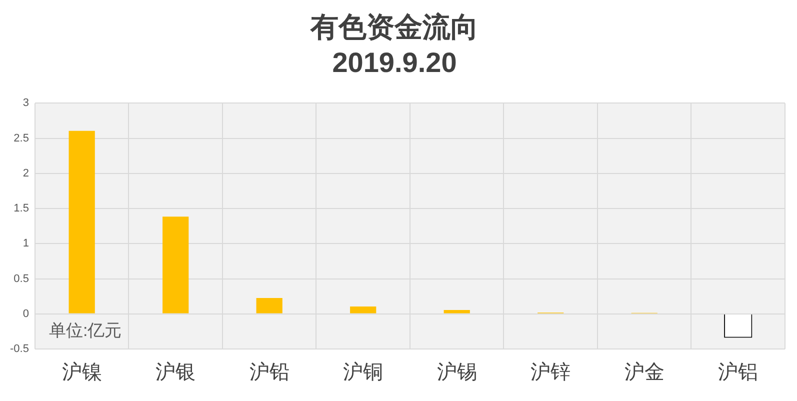 The image size is (797, 401). Describe the element at coordinates (19, 349) in the screenshot. I see `y-tick-label: -0.5` at that location.